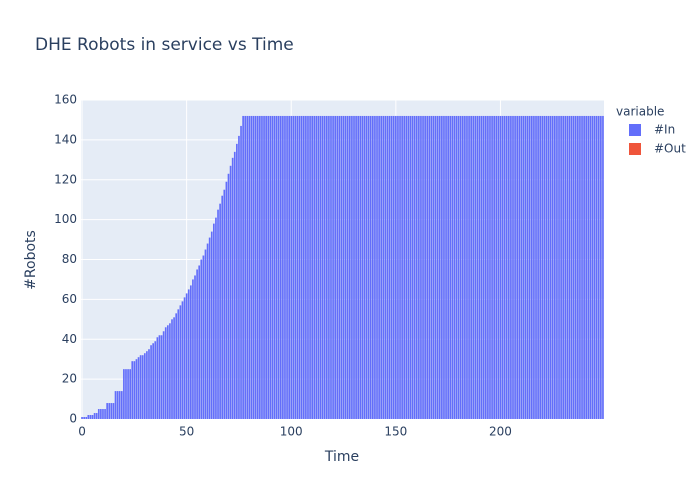  I want to click on legend-swatch, so click(635, 130).